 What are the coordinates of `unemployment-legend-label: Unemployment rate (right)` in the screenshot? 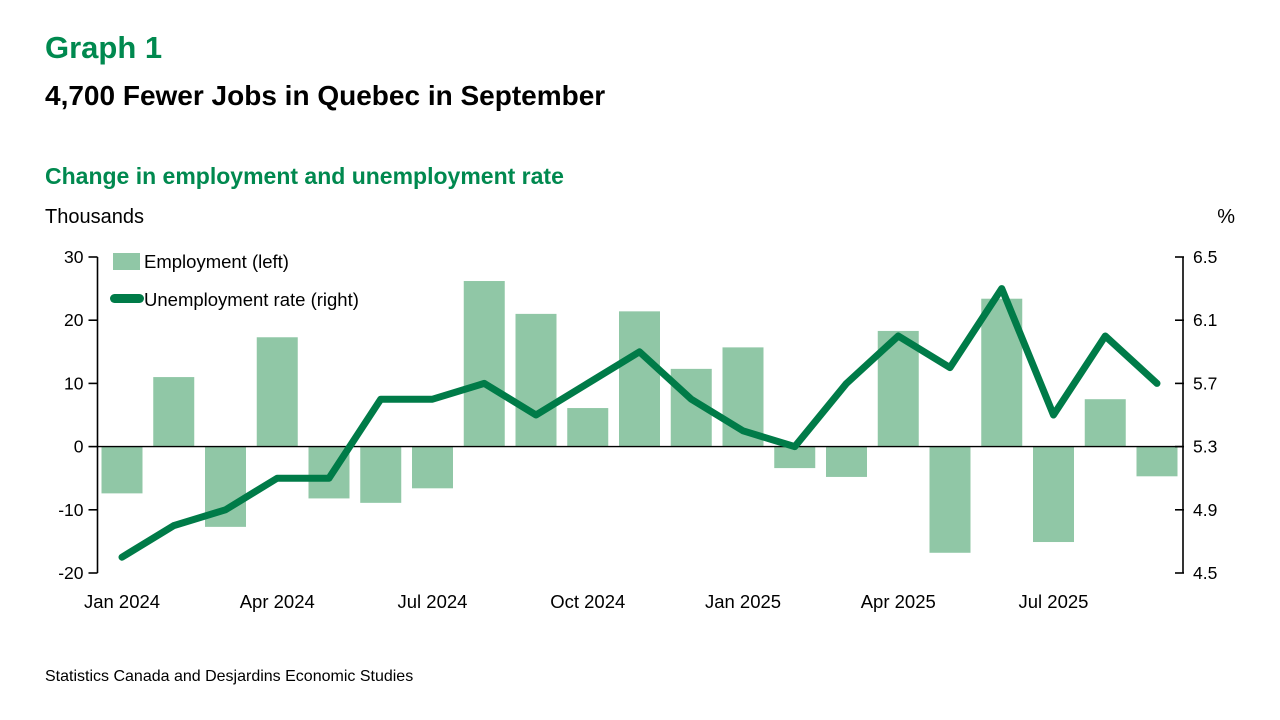 It's located at (251, 299).